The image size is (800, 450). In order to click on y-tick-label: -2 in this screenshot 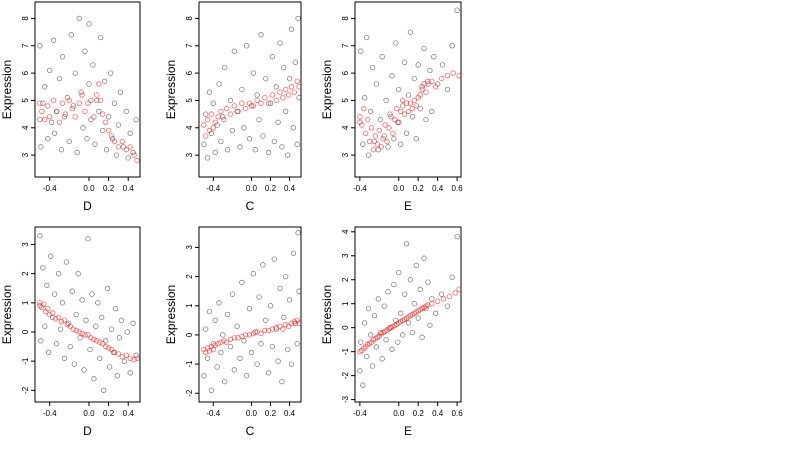, I will do `click(189, 393)`.